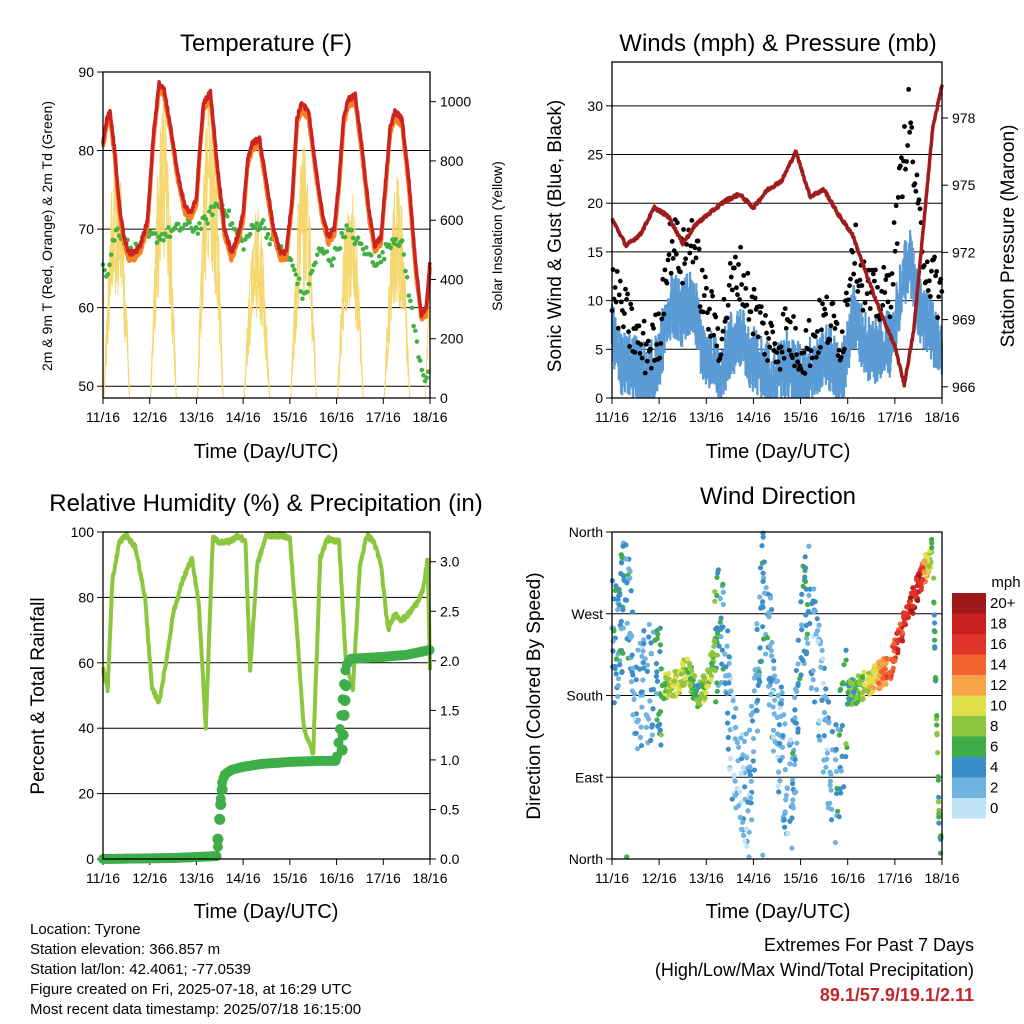  I want to click on y-tick-label: 15, so click(595, 252).